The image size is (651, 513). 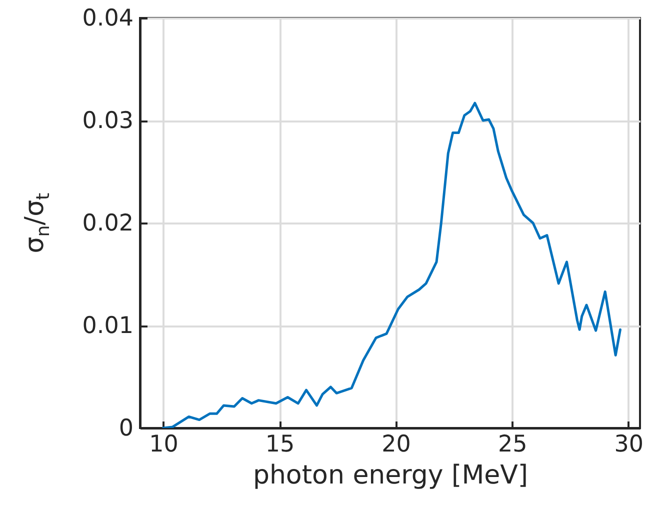 I want to click on x-tick-label: 25, so click(x=513, y=445).